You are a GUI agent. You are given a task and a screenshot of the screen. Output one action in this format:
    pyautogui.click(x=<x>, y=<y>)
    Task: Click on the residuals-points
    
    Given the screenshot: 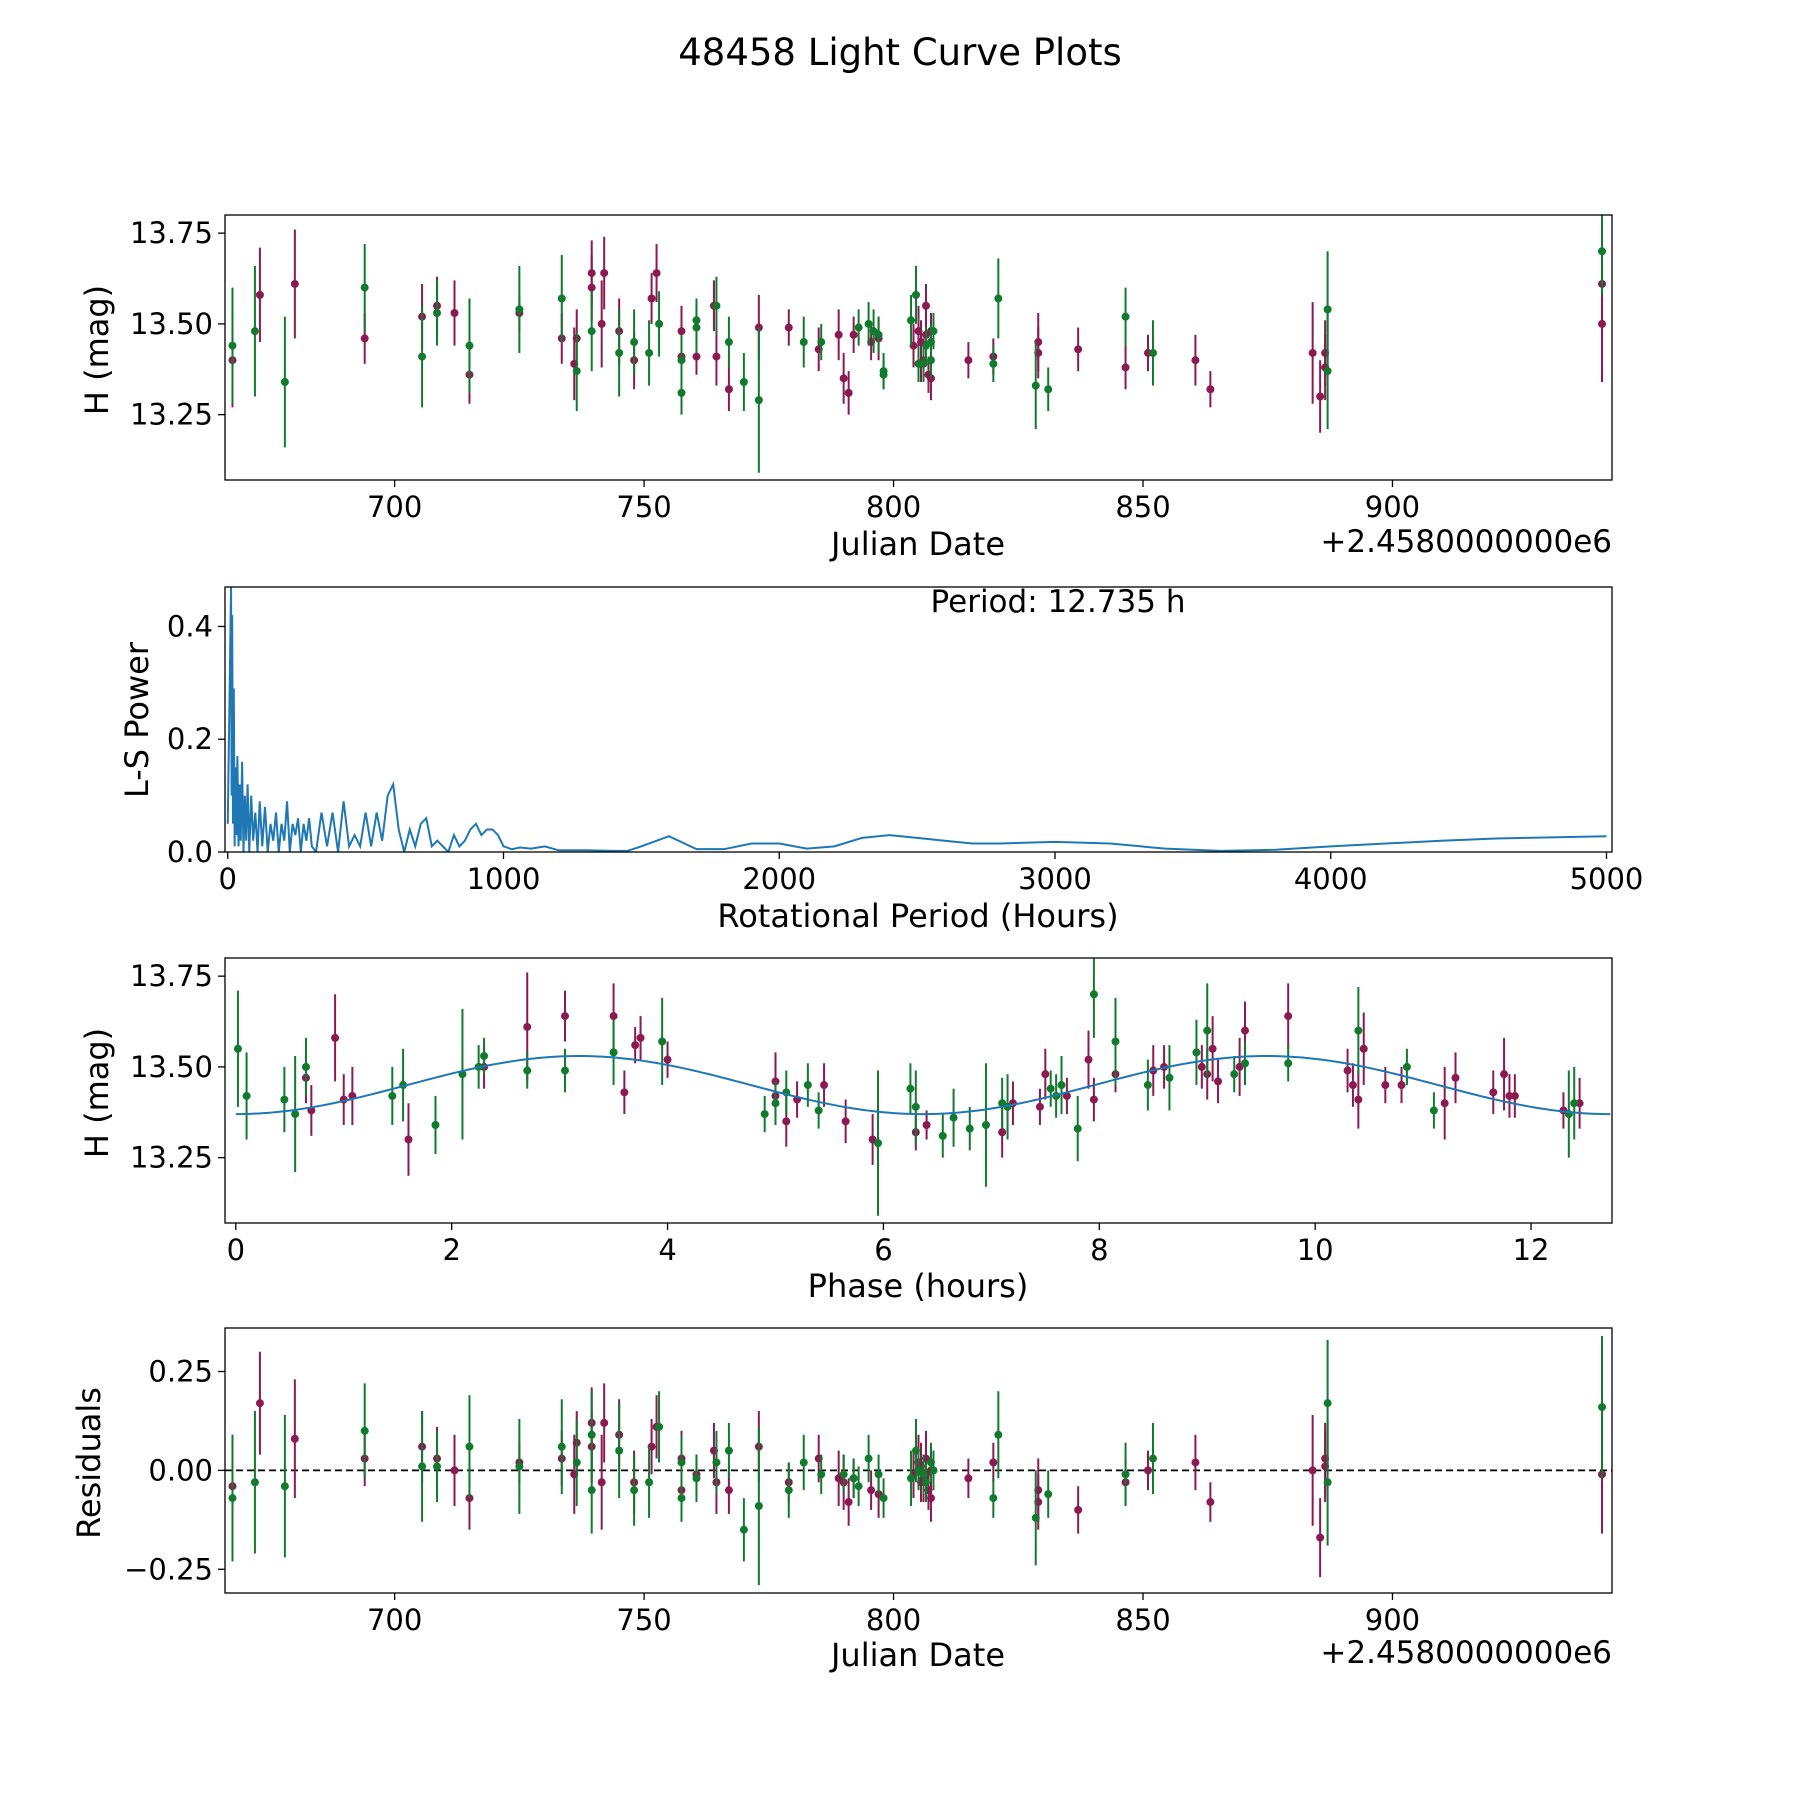 What is the action you would take?
    pyautogui.click(x=917, y=1460)
    